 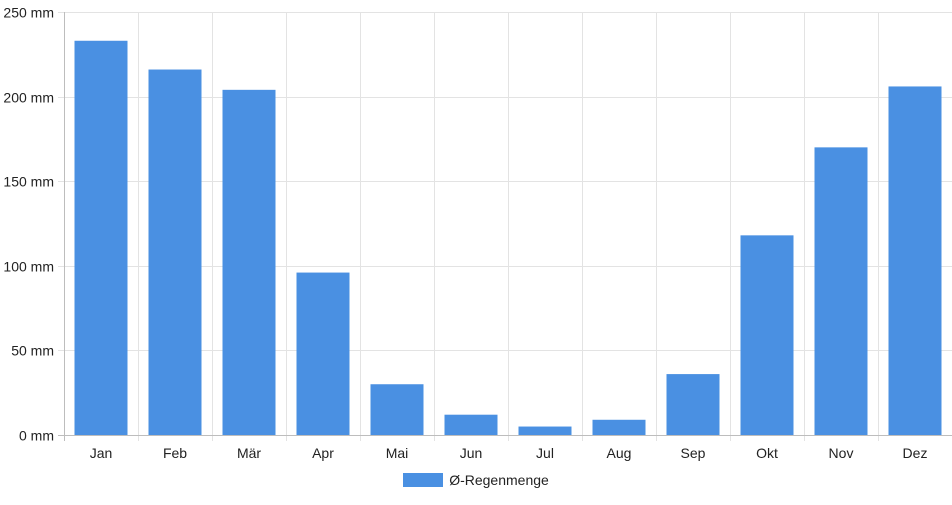 What do you see at coordinates (545, 453) in the screenshot?
I see `x-tick-label: Jul` at bounding box center [545, 453].